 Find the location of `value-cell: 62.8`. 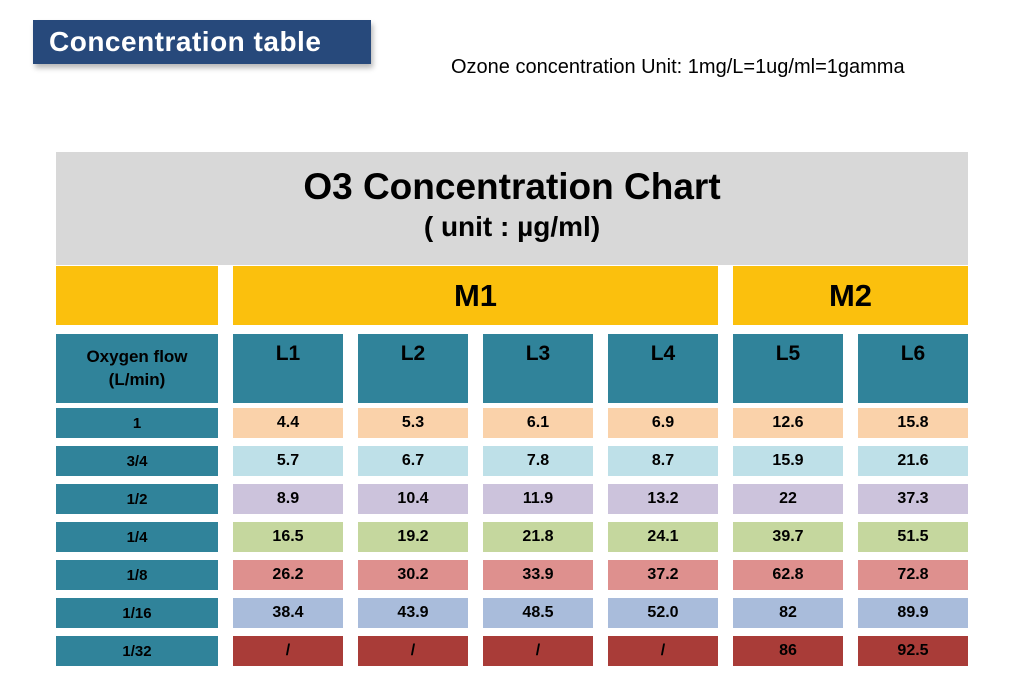

value-cell: 62.8 is located at coordinates (788, 575).